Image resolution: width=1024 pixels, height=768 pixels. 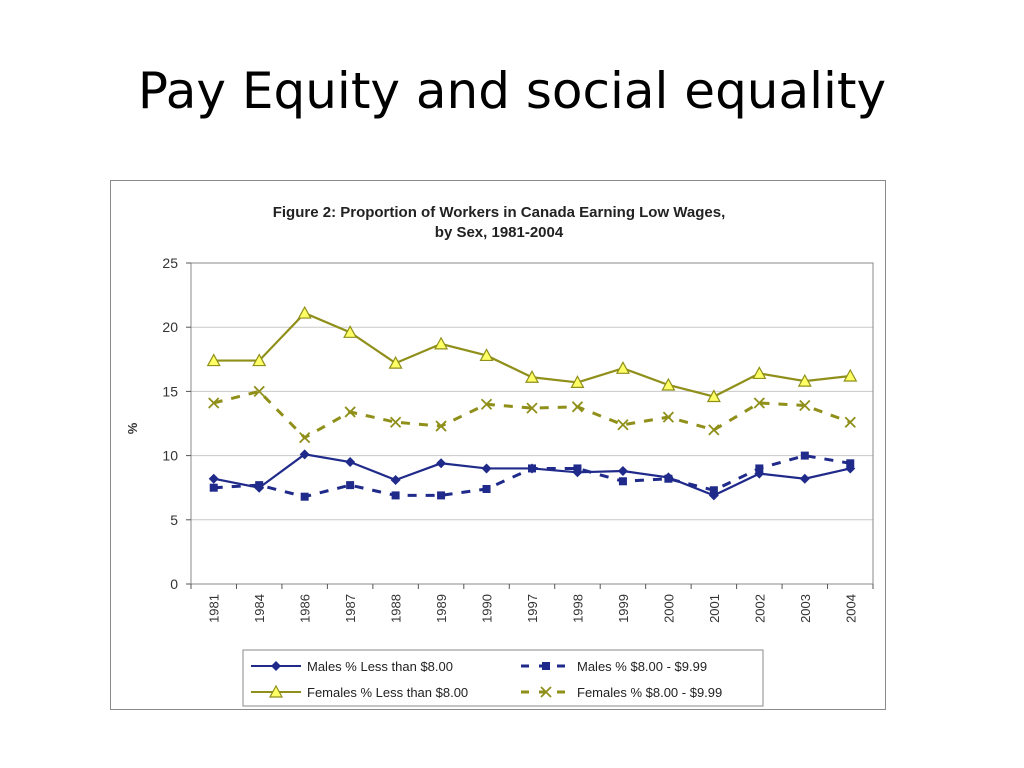 What do you see at coordinates (668, 608) in the screenshot?
I see `x-tick-label: 2000` at bounding box center [668, 608].